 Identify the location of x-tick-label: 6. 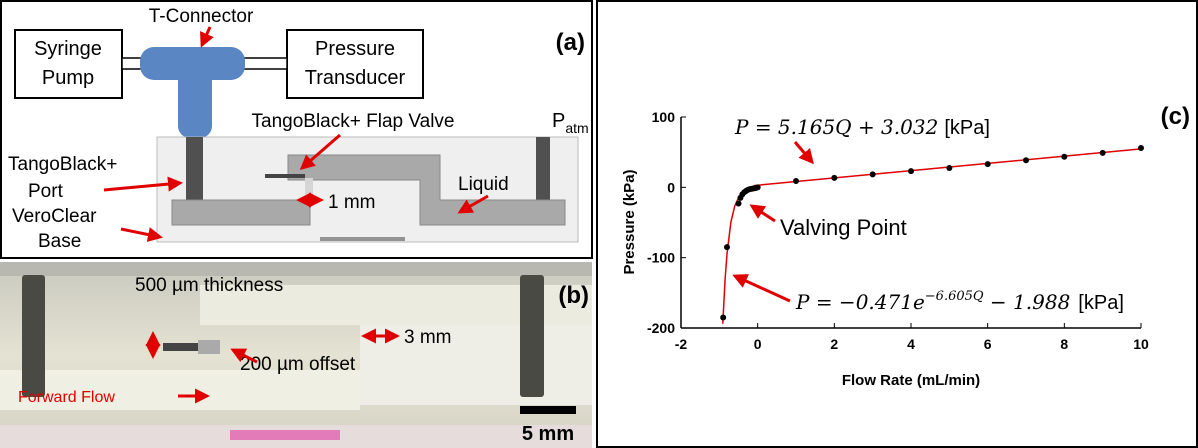
(988, 344).